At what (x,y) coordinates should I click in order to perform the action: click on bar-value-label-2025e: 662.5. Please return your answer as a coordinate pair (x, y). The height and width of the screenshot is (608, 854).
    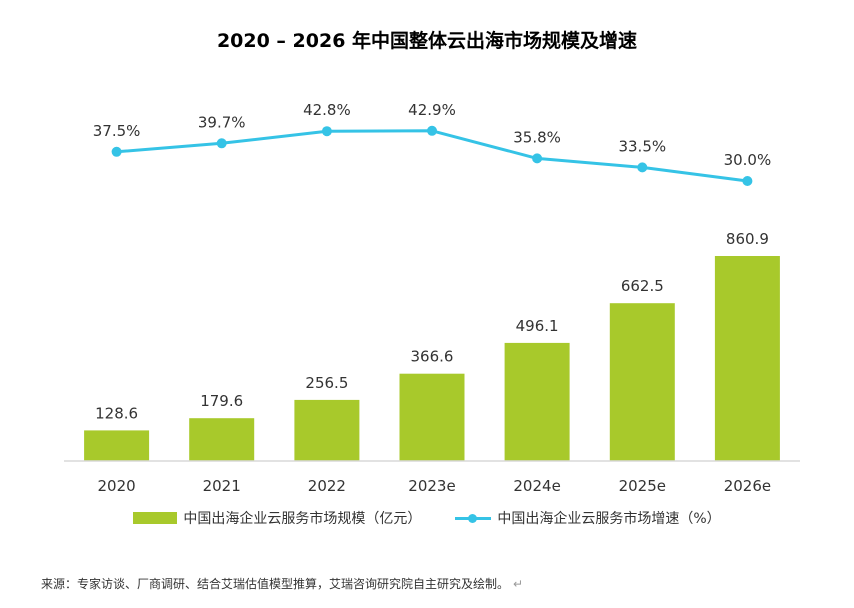
    Looking at the image, I should click on (642, 286).